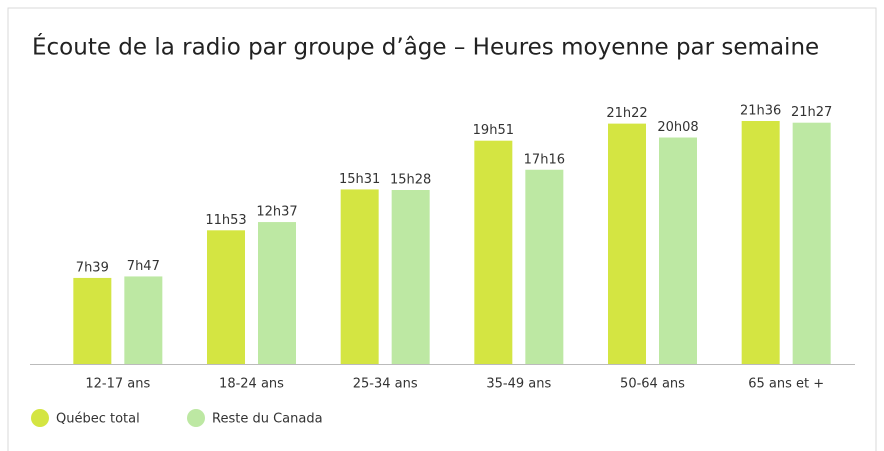 This screenshot has height=451, width=884. Describe the element at coordinates (117, 384) in the screenshot. I see `x-tick-label: 12-17 ans` at that location.